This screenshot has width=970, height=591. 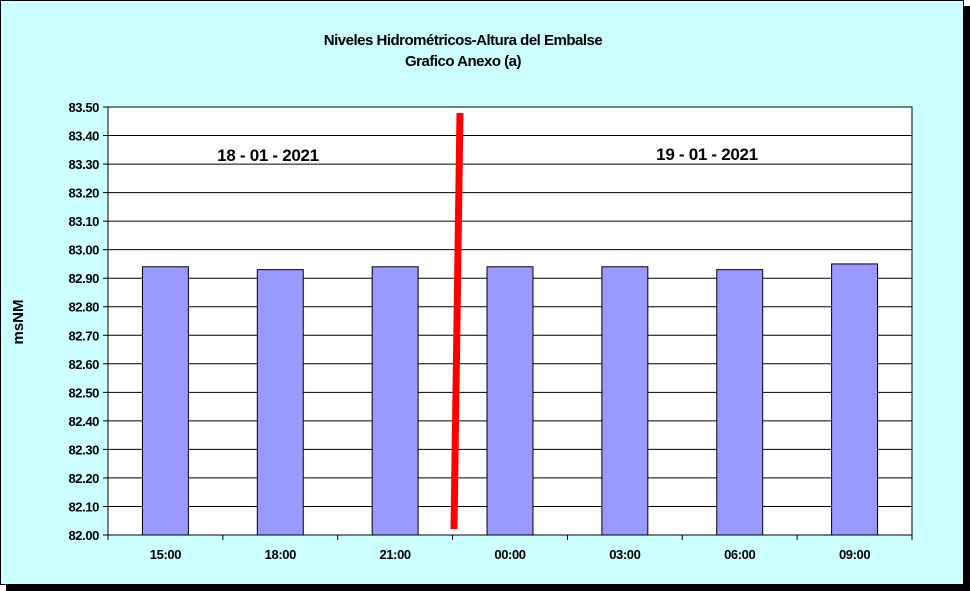 I want to click on date-divider-line, so click(x=457, y=321).